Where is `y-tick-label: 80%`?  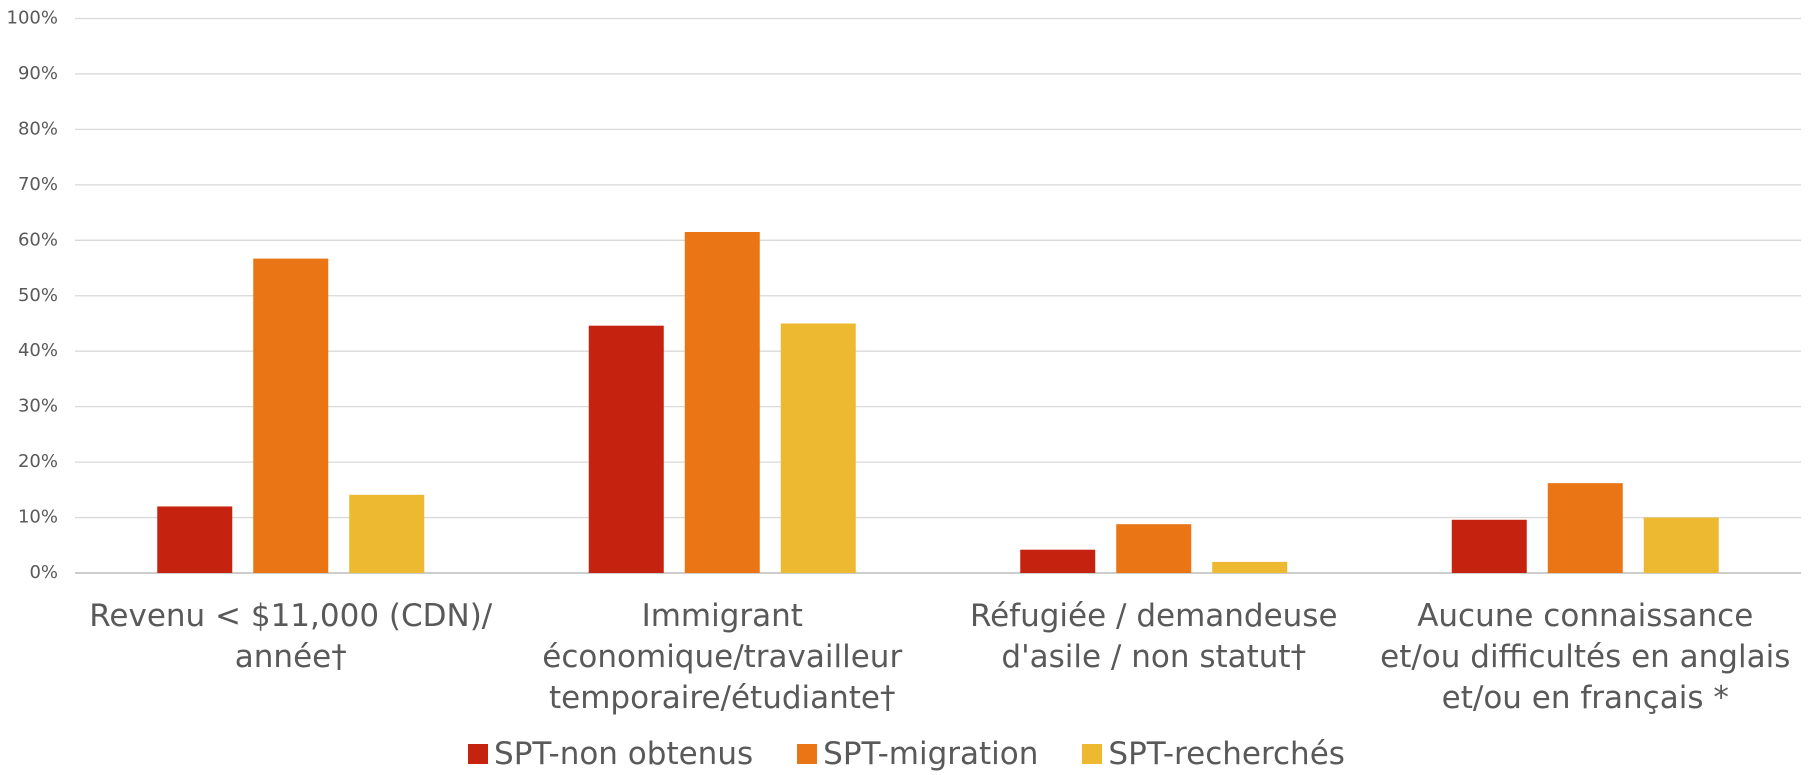 y-tick-label: 80% is located at coordinates (38, 128).